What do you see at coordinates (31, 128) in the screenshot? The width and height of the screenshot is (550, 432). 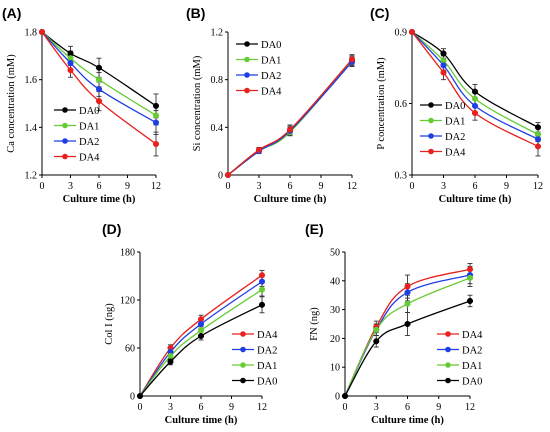 I see `y-tick-label: 1.4` at bounding box center [31, 128].